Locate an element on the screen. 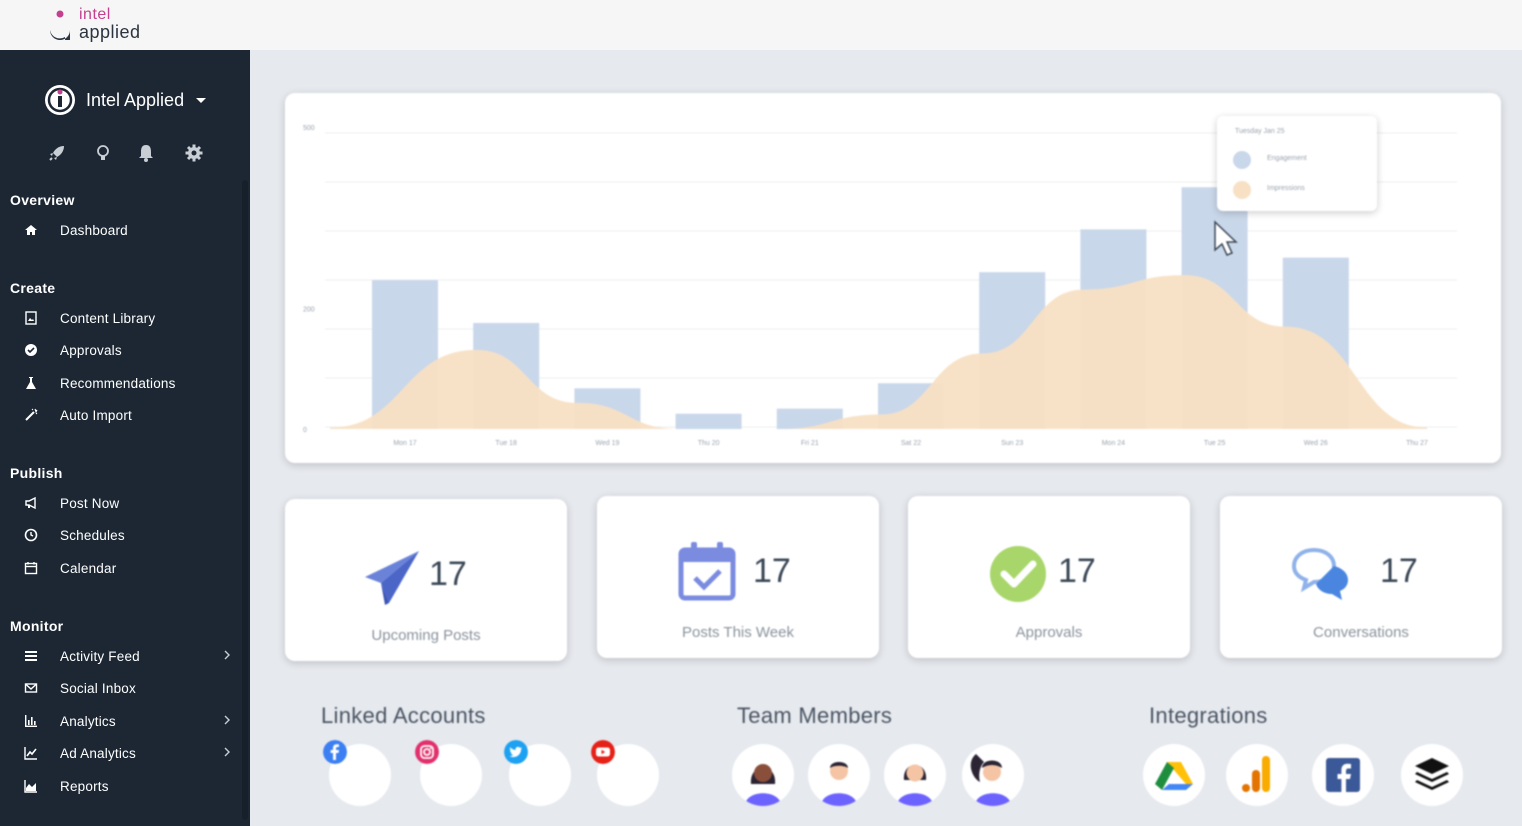 The image size is (1522, 826). sidebar-item-label: Recommendations is located at coordinates (118, 383).